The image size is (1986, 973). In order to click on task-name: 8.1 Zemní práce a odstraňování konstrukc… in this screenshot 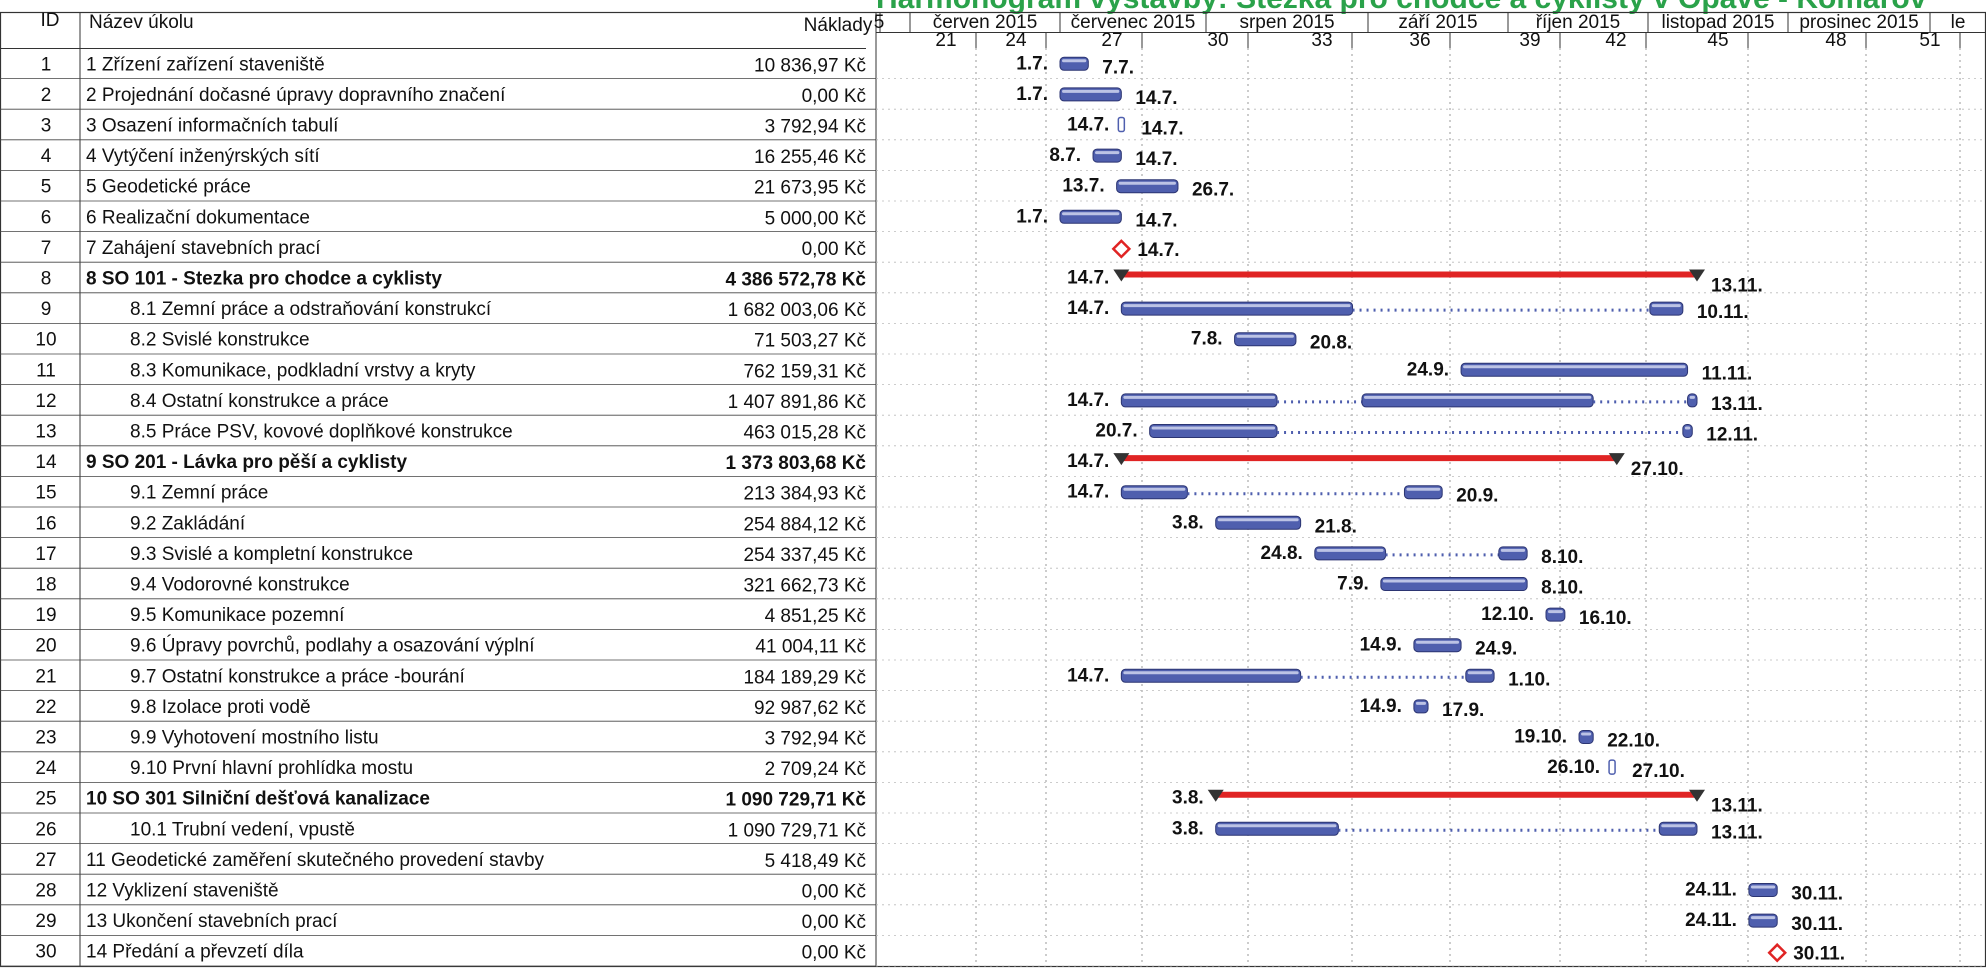, I will do `click(311, 309)`.